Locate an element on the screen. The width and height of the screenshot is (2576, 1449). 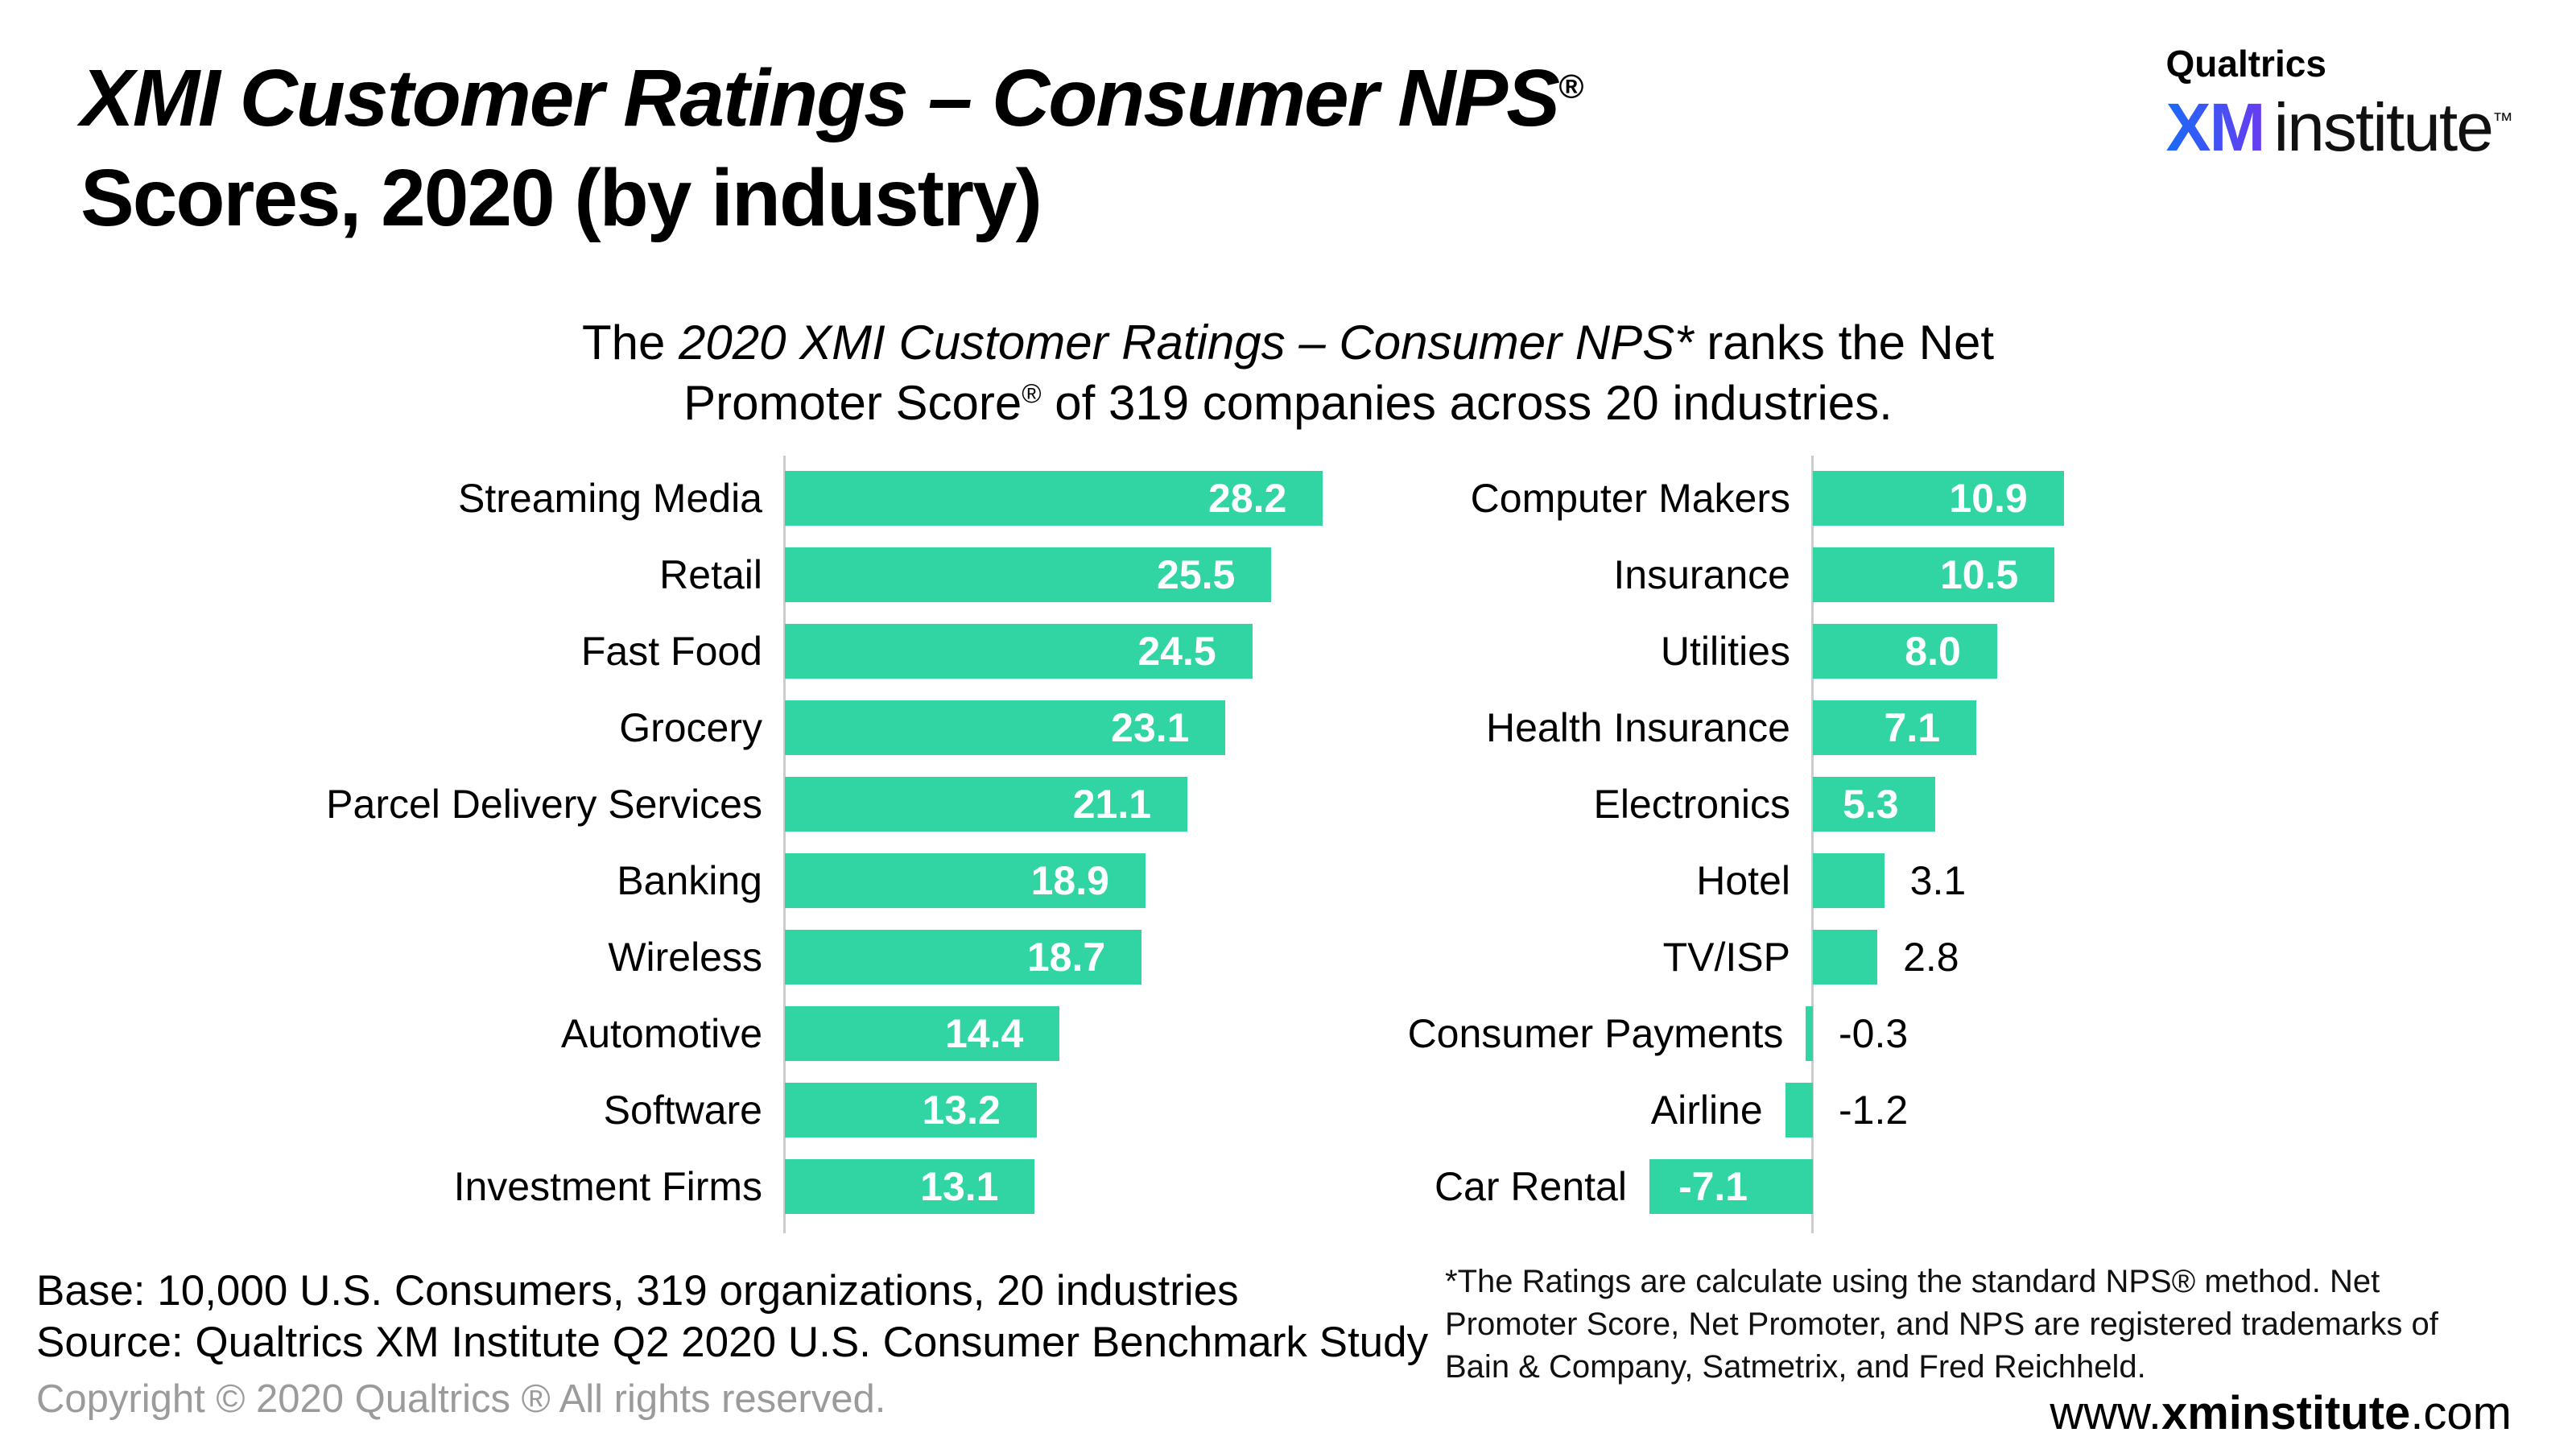
page-title-line2: Scores, 2020 (by industry) is located at coordinates (561, 198).